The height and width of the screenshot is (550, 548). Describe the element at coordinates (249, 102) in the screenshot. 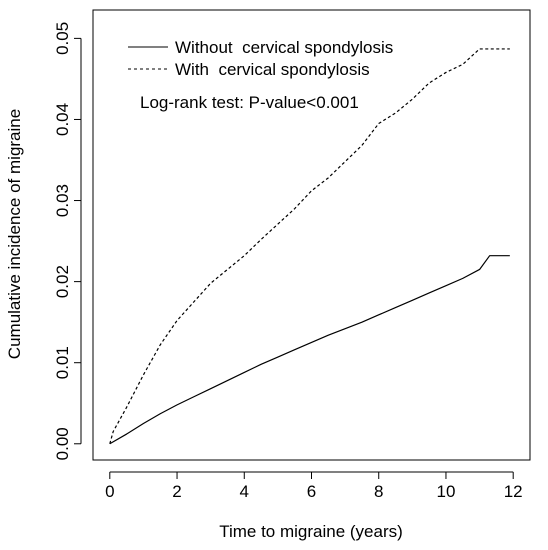

I see `logrank-annotation: Log-rank test: P-value<0.001` at that location.